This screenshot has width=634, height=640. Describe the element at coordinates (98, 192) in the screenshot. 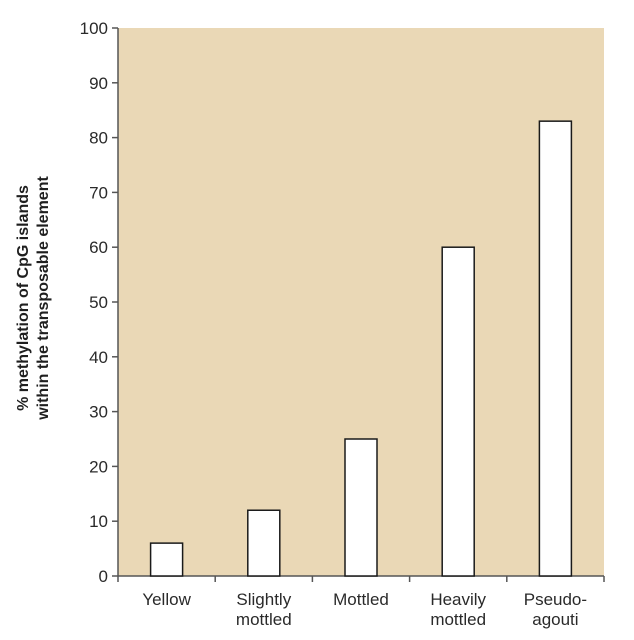

I see `y-tick-label: 70` at that location.